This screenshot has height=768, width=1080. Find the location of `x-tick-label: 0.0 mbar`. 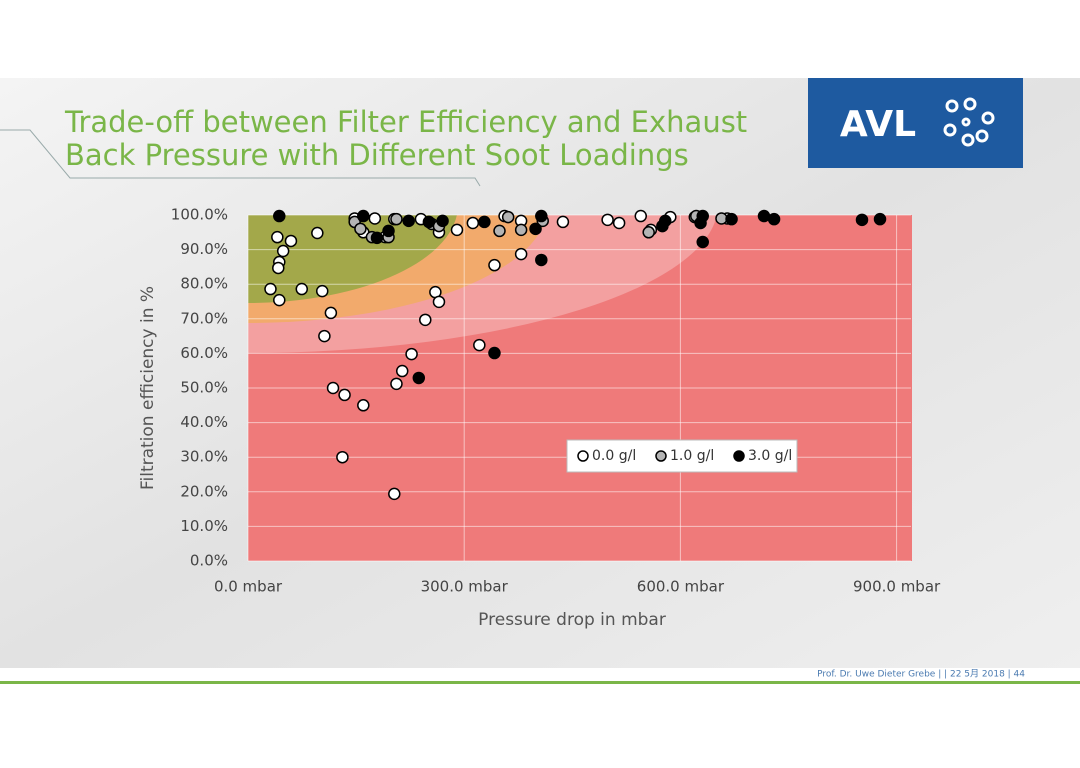

x-tick-label: 0.0 mbar is located at coordinates (248, 587).